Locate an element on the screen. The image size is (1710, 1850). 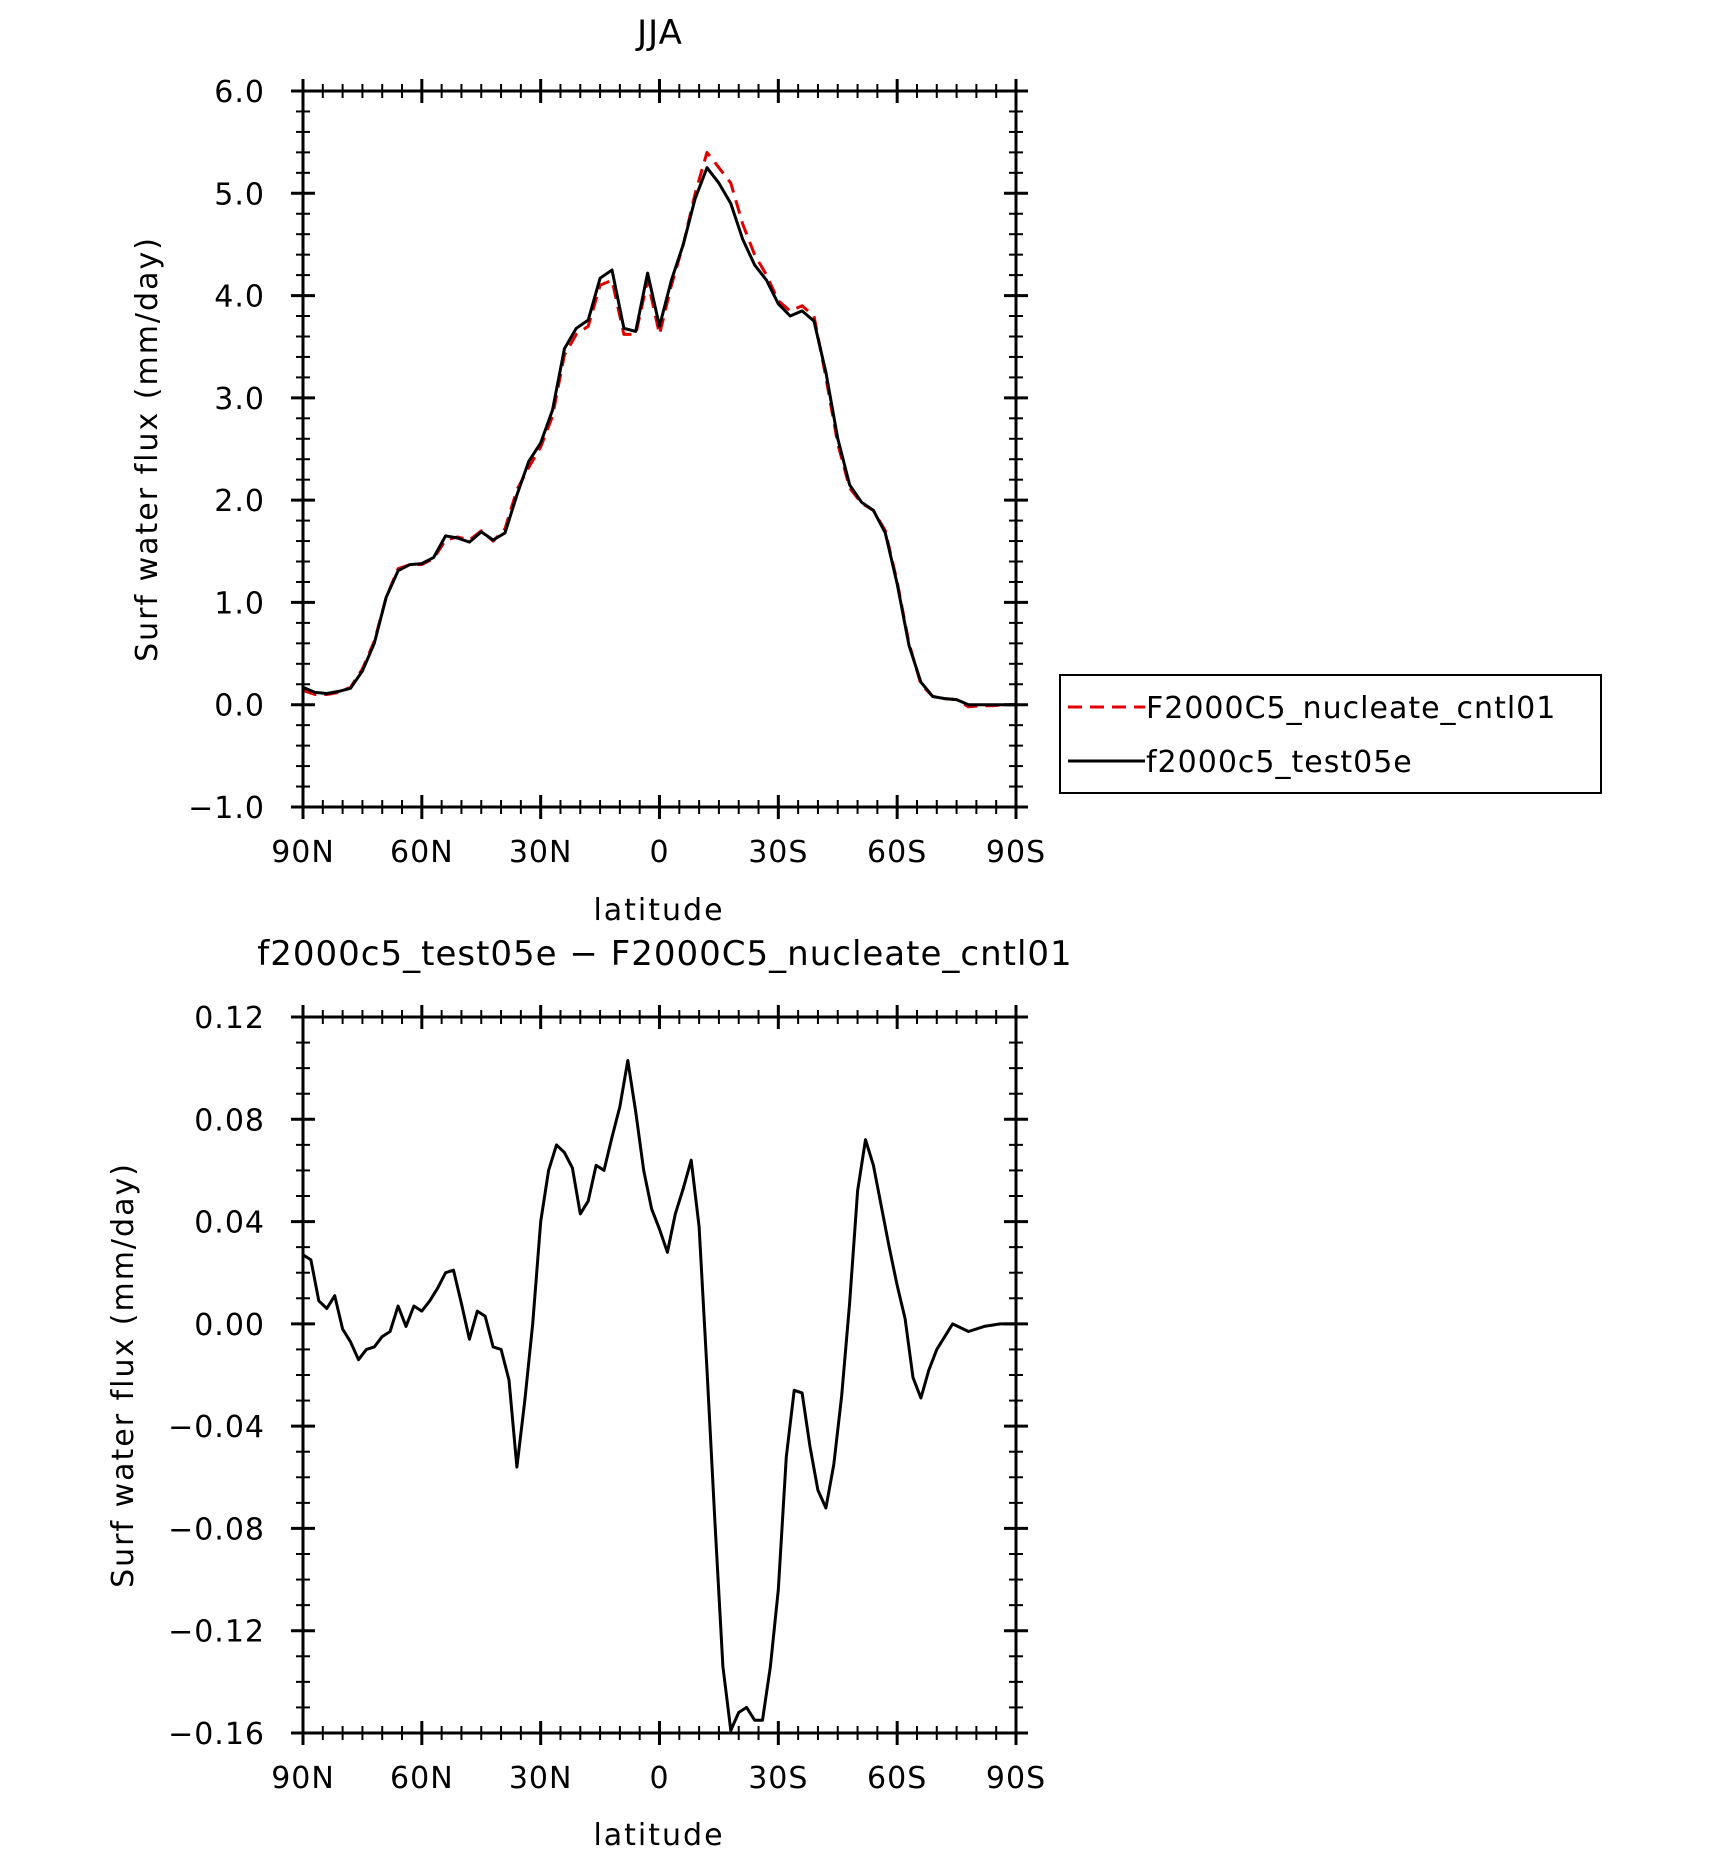
legend-box is located at coordinates (1330, 734).